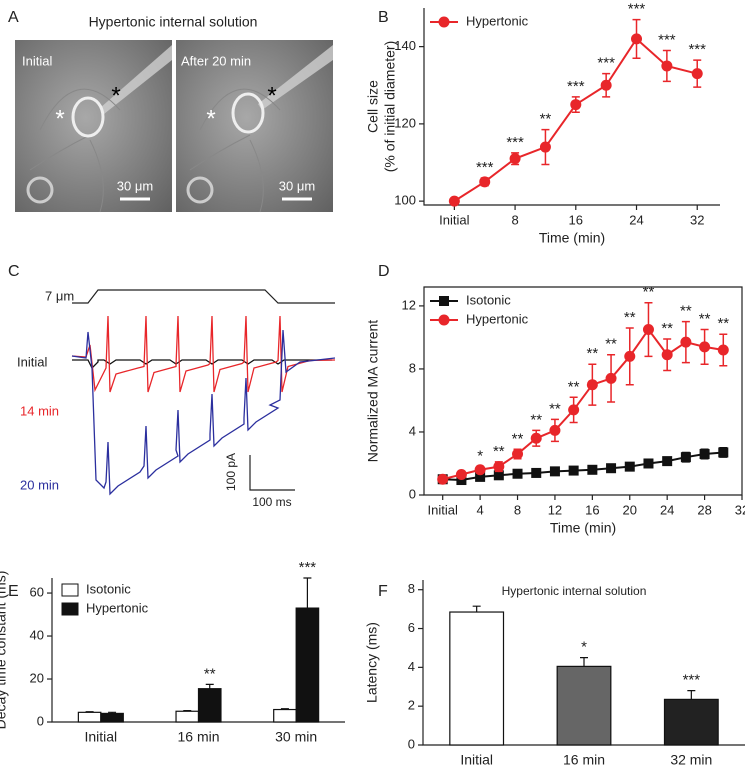 The width and height of the screenshot is (745, 768). Describe the element at coordinates (13, 17) in the screenshot. I see `panel-label: A` at that location.